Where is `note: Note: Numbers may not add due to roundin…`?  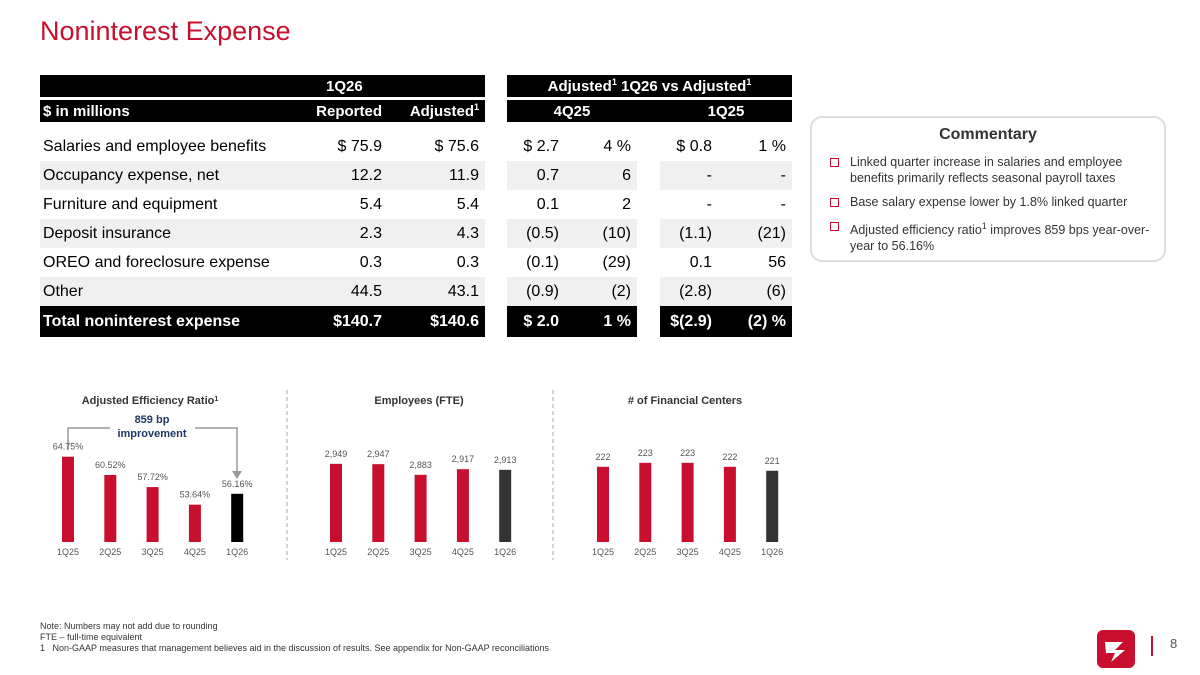 note: Note: Numbers may not add due to roundin… is located at coordinates (129, 626).